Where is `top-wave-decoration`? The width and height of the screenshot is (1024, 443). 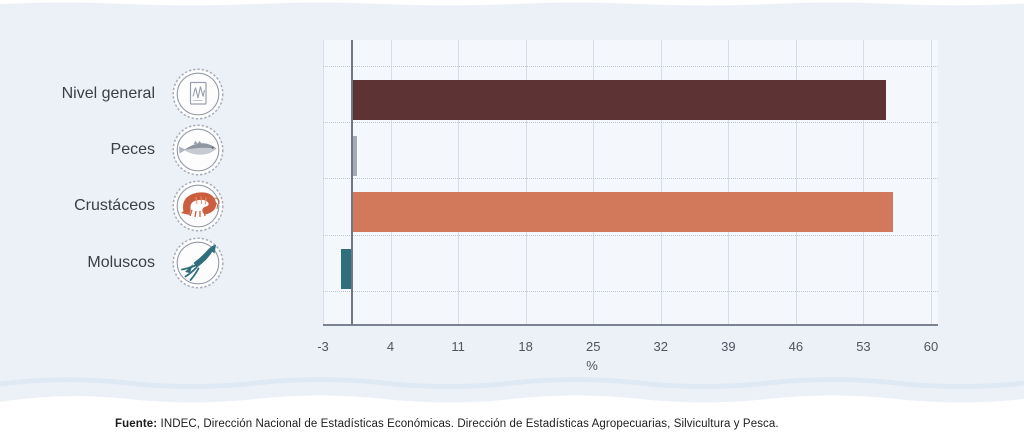
top-wave-decoration is located at coordinates (512, 3).